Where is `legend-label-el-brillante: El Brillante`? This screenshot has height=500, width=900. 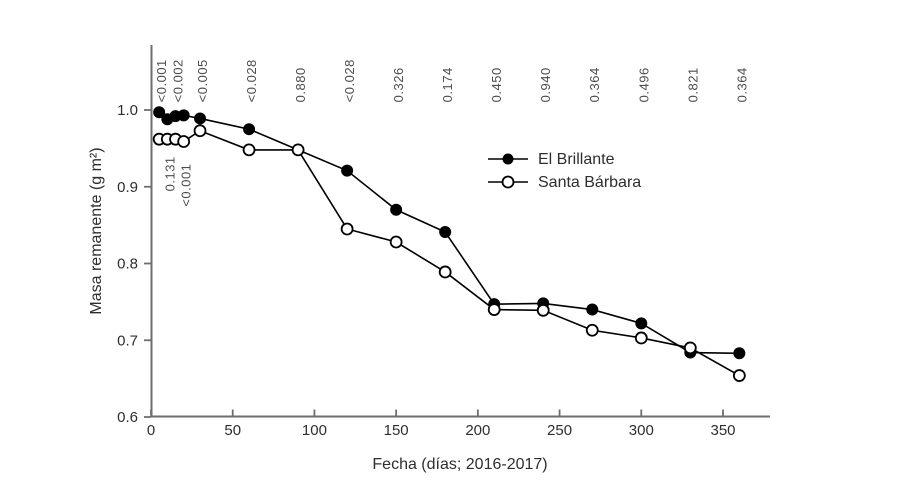
legend-label-el-brillante: El Brillante is located at coordinates (576, 159).